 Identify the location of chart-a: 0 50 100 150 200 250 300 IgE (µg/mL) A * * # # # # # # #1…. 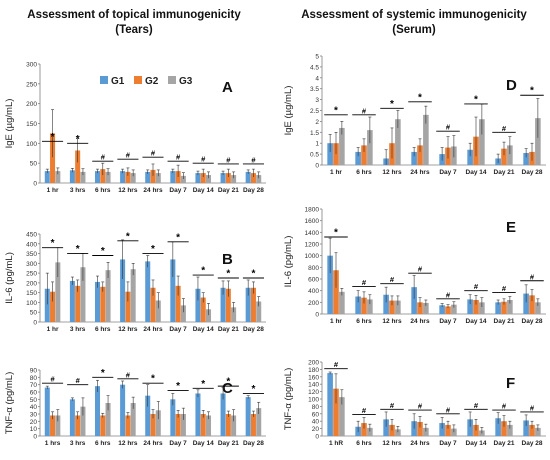
(135, 128).